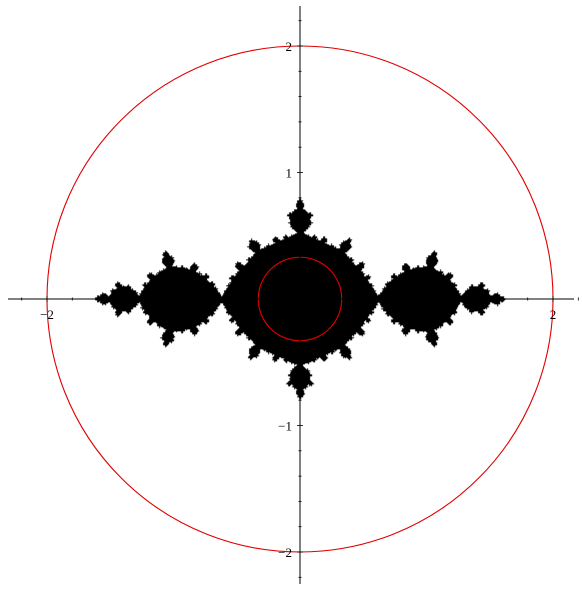 The height and width of the screenshot is (590, 582). What do you see at coordinates (289, 173) in the screenshot?
I see `y-tick-label: 1` at bounding box center [289, 173].